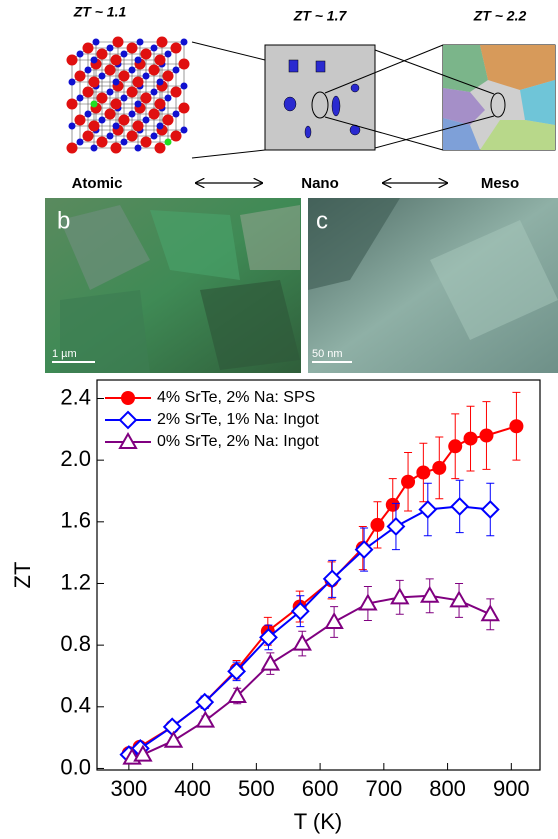 This screenshot has width=558, height=839. Describe the element at coordinates (75, 766) in the screenshot. I see `y-tick-label: 0.0` at that location.